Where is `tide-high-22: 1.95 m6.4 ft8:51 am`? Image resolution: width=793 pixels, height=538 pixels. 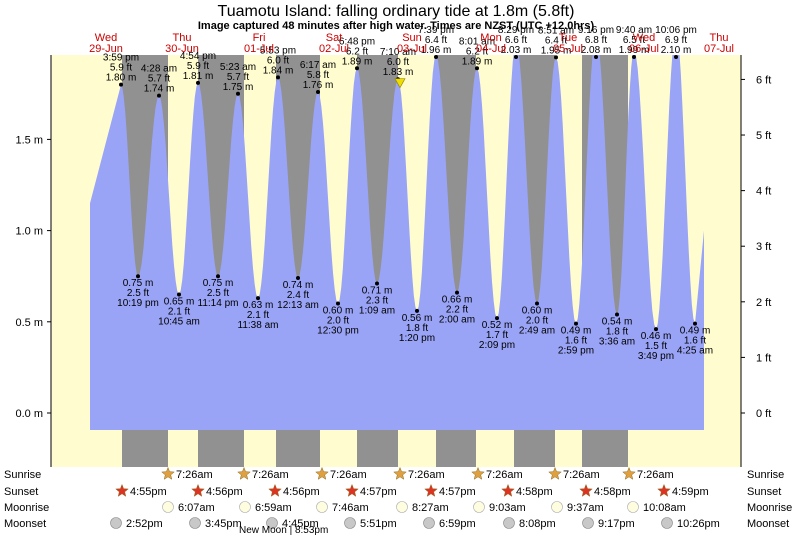
tide-high-22: 1.95 m6.4 ft8:51 am is located at coordinates (556, 42).